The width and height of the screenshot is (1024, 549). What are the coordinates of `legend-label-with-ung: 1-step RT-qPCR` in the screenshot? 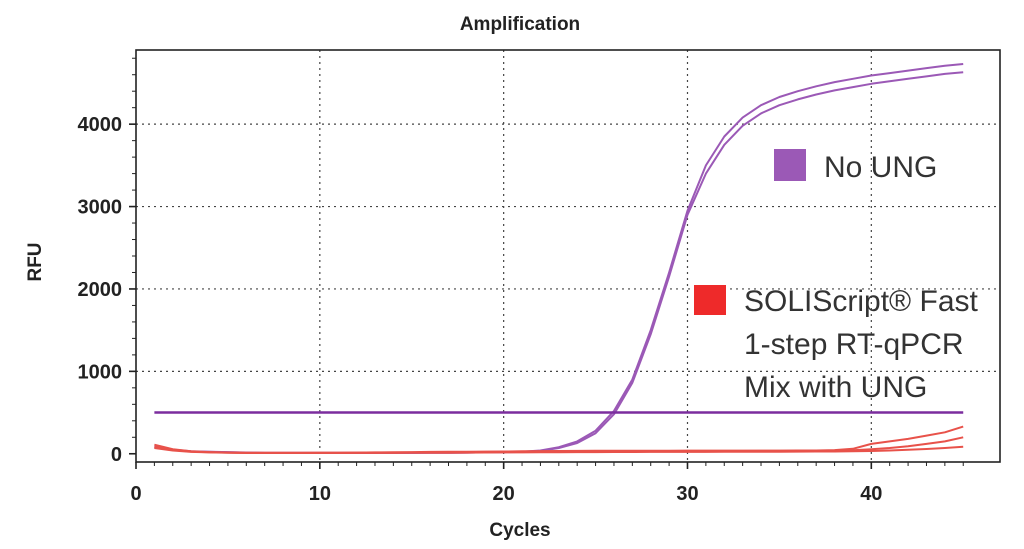 It's located at (854, 344).